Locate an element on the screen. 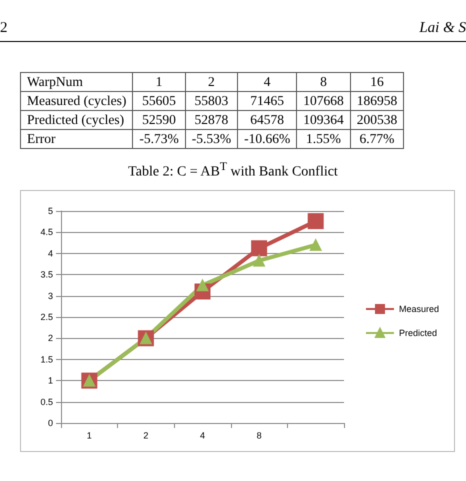 Image resolution: width=466 pixels, height=481 pixels. text: 52878 is located at coordinates (211, 120).